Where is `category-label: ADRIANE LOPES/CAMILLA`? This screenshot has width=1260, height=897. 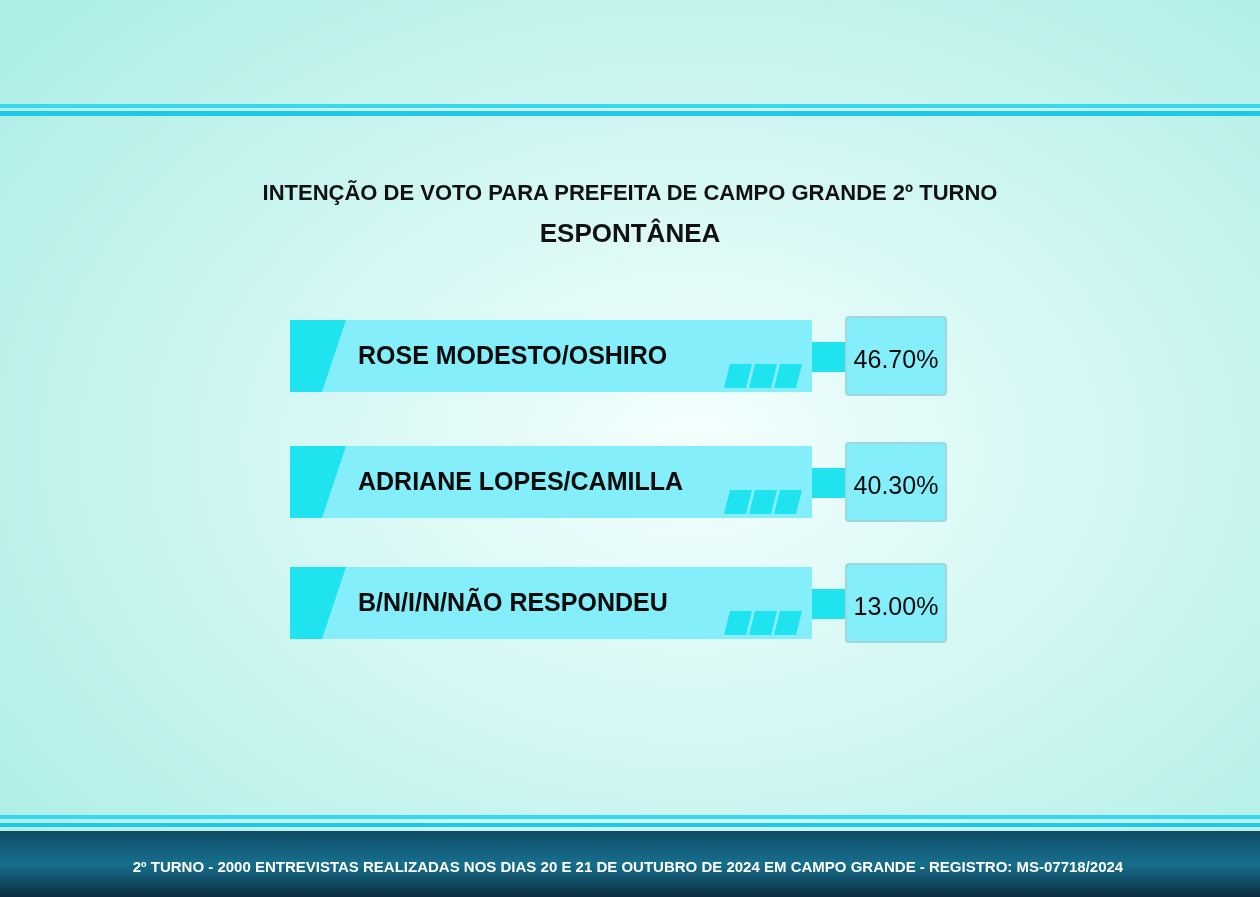
category-label: ADRIANE LOPES/CAMILLA is located at coordinates (520, 481).